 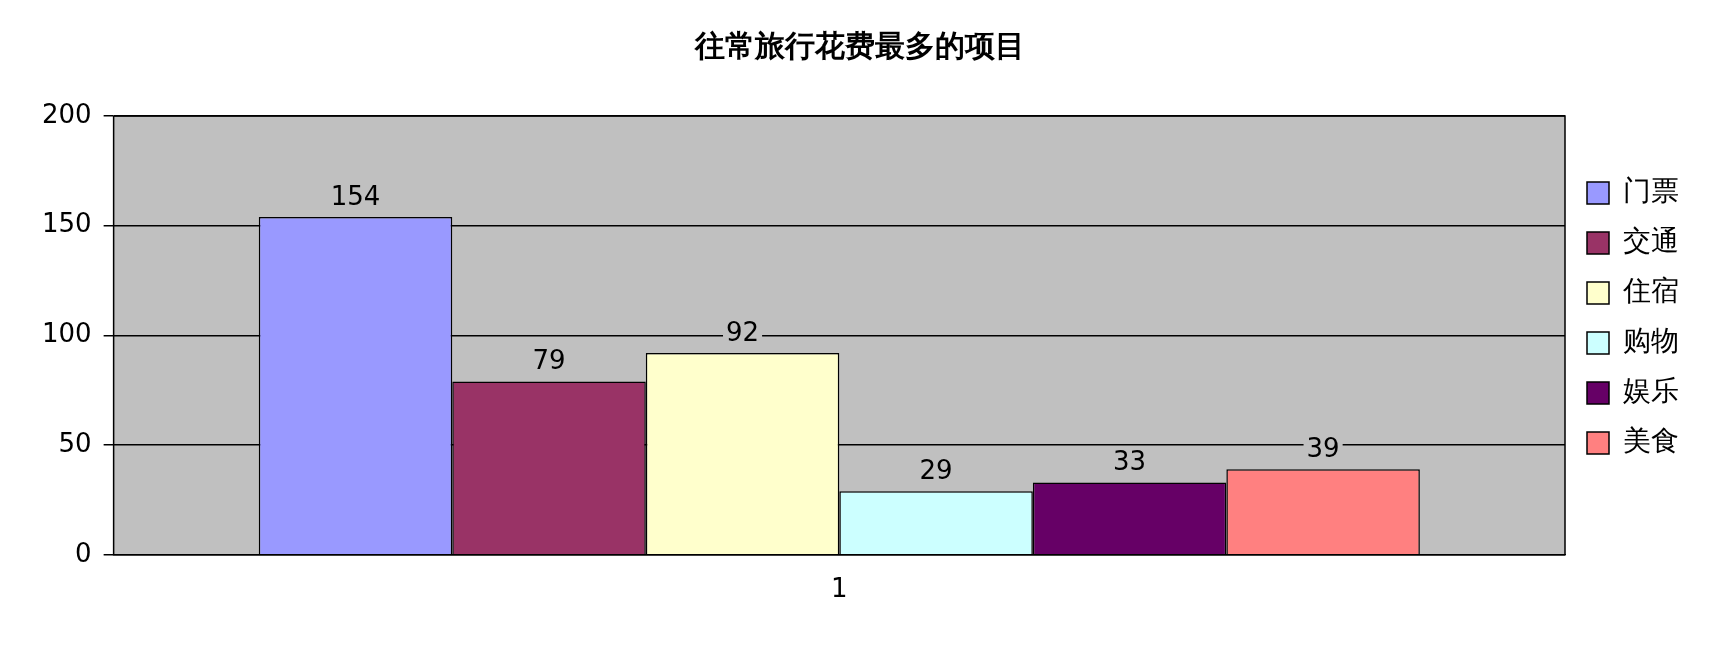 I want to click on data-label: 92, so click(x=743, y=331).